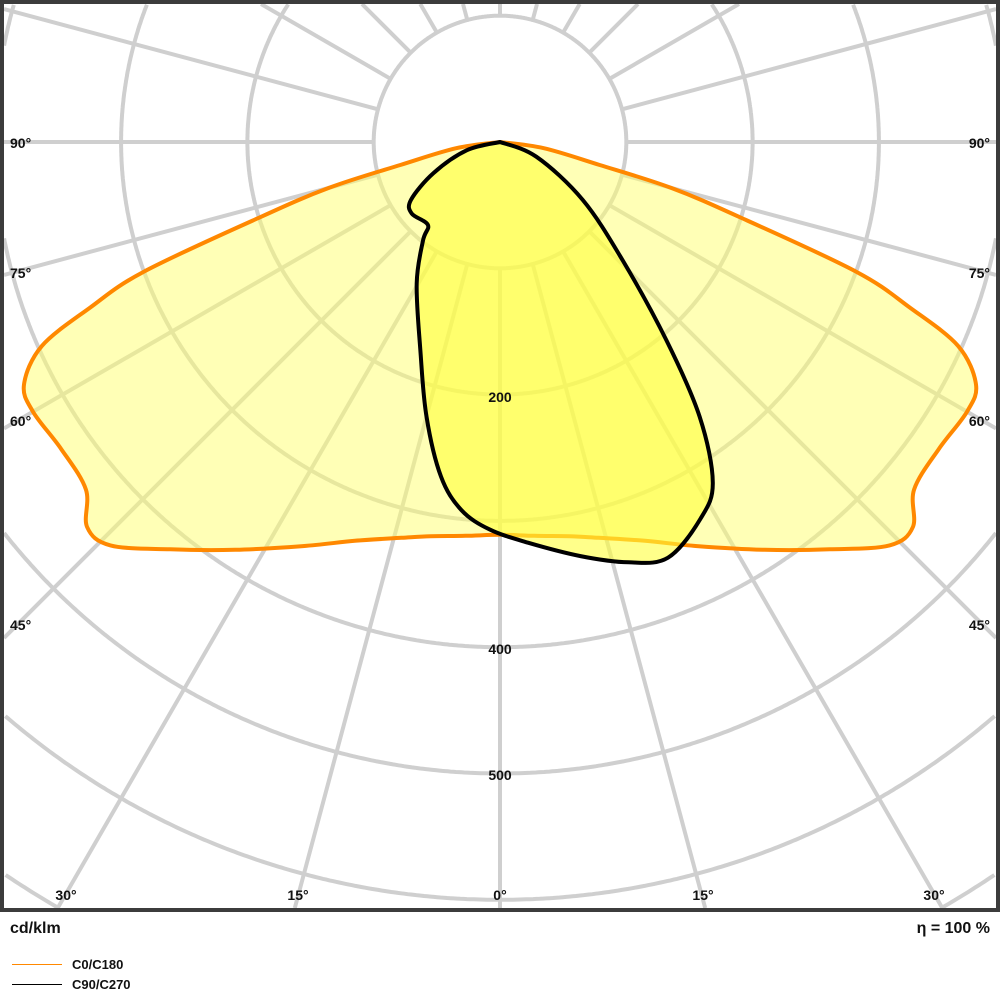 Image resolution: width=1000 pixels, height=1000 pixels. Describe the element at coordinates (37, 984) in the screenshot. I see `legend-swatch-black` at that location.